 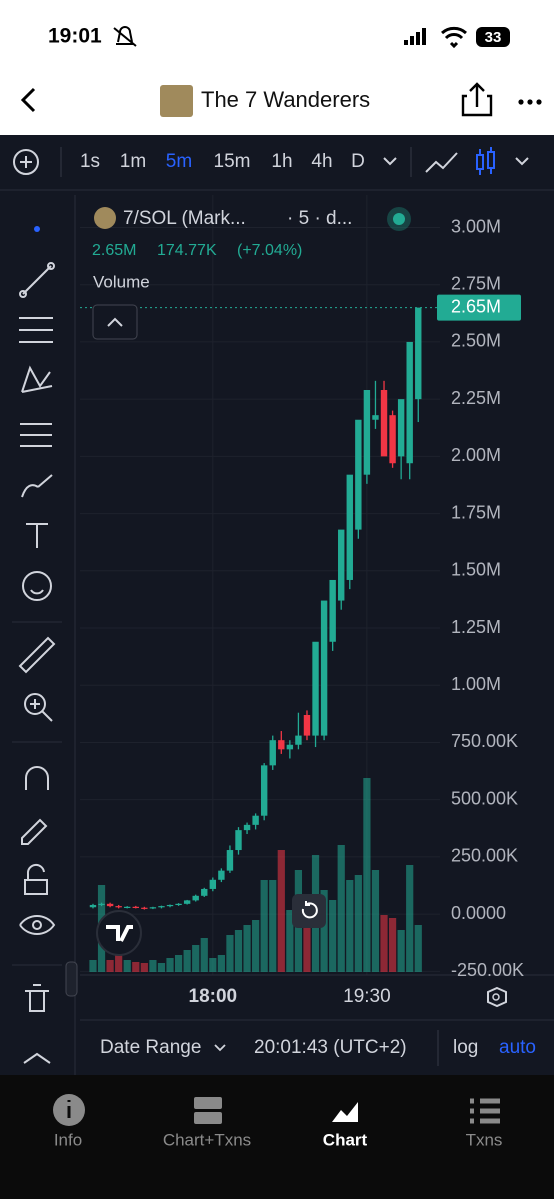 What do you see at coordinates (476, 341) in the screenshot?
I see `y-tick-label: 2.50M` at bounding box center [476, 341].